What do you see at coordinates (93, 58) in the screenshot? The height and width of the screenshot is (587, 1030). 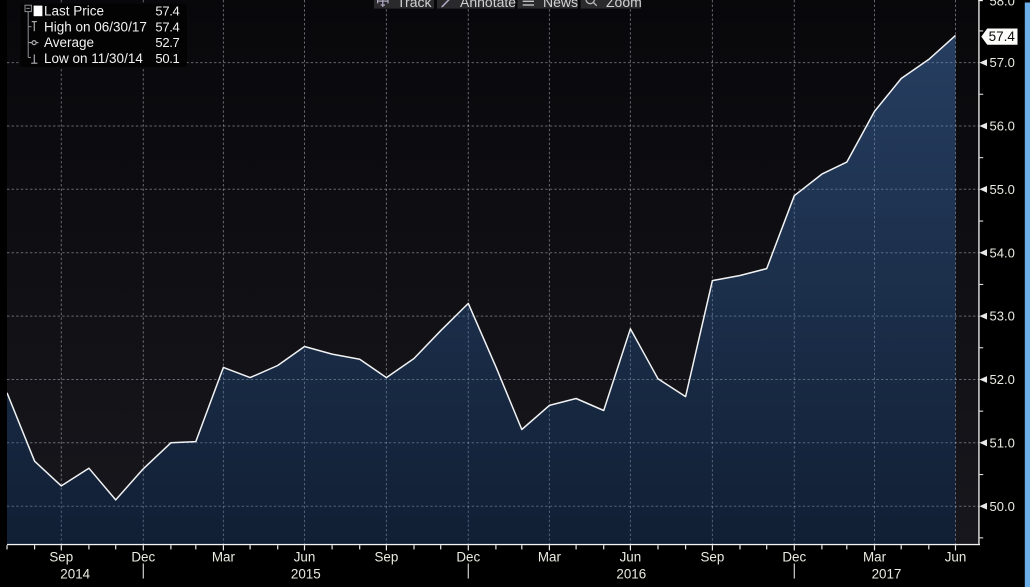 I see `svg-text: Low on 11/30/14` at bounding box center [93, 58].